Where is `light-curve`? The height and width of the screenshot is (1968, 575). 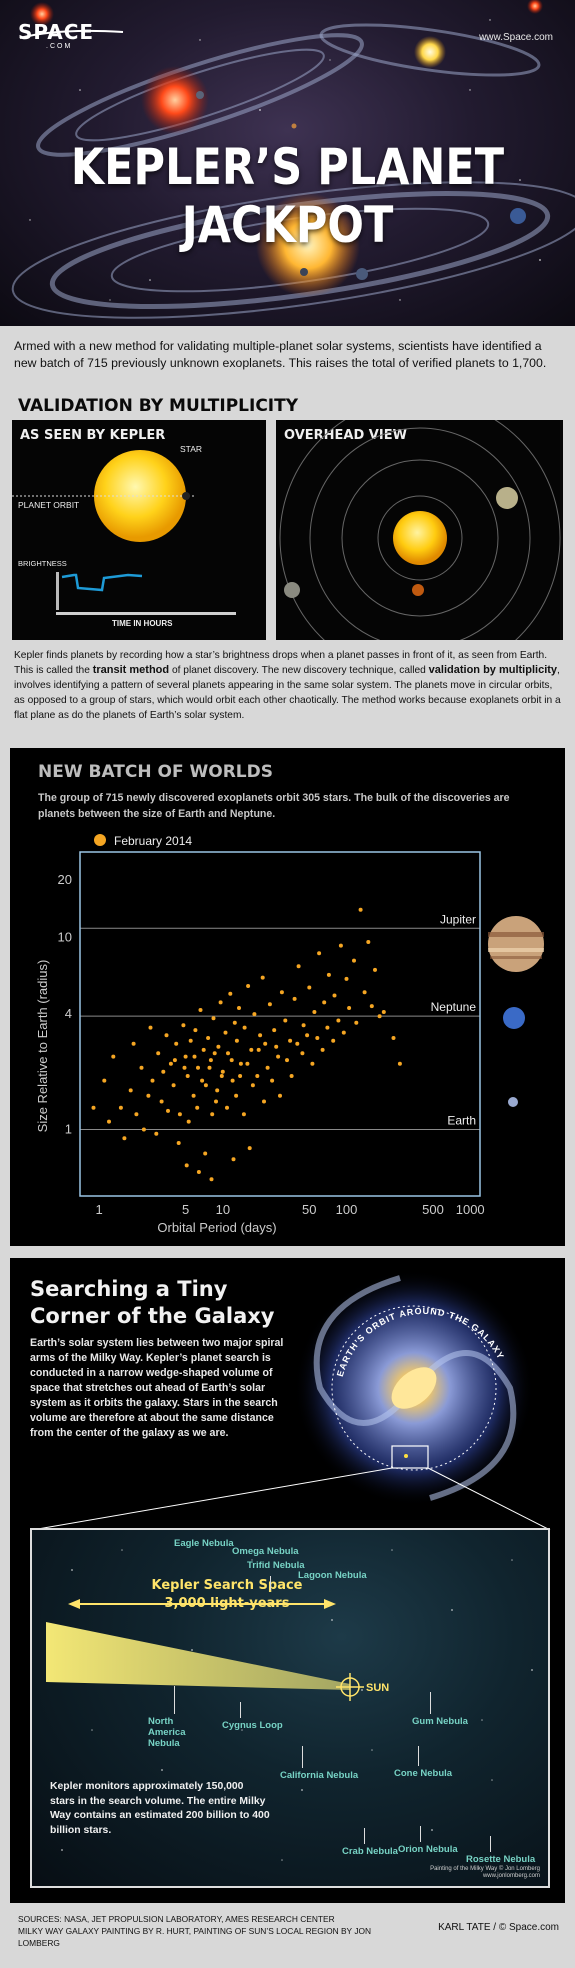
light-curve is located at coordinates (102, 582).